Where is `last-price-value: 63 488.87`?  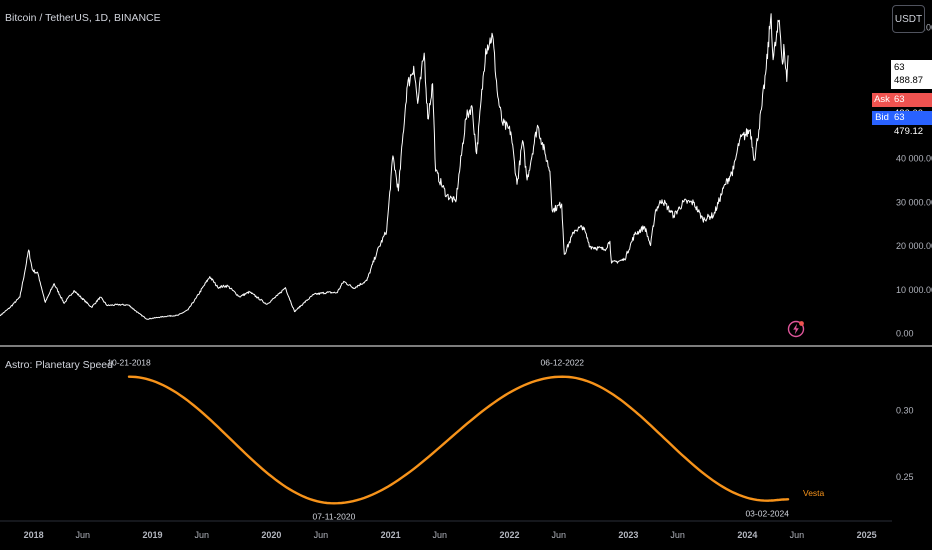 last-price-value: 63 488.87 is located at coordinates (909, 74).